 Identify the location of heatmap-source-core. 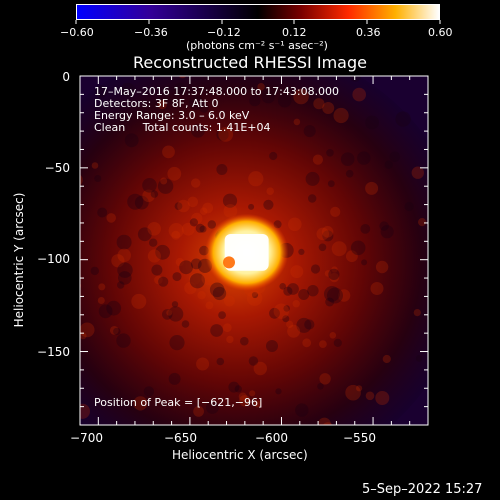
(246, 252).